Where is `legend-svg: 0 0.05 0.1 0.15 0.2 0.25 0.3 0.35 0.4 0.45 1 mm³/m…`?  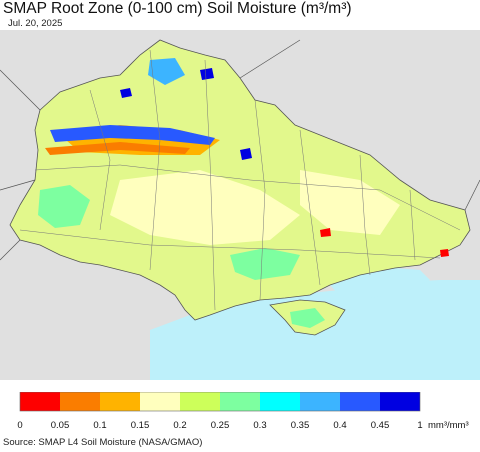 legend-svg: 0 0.05 0.1 0.15 0.2 0.25 0.3 0.35 0.4 0.45 1 mm³/m… is located at coordinates (243, 411).